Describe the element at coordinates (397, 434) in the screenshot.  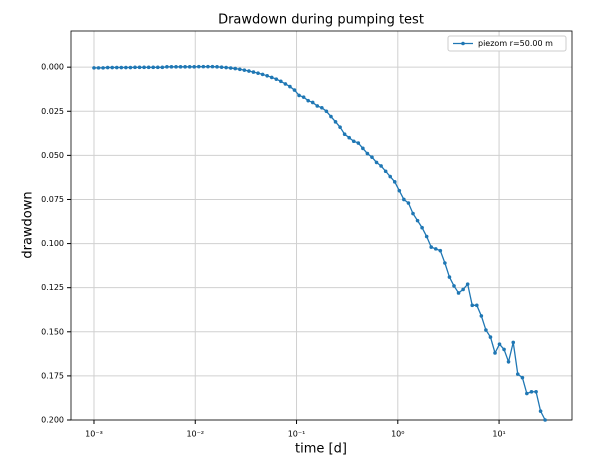
I see `x-tick-label: 10⁰` at that location.